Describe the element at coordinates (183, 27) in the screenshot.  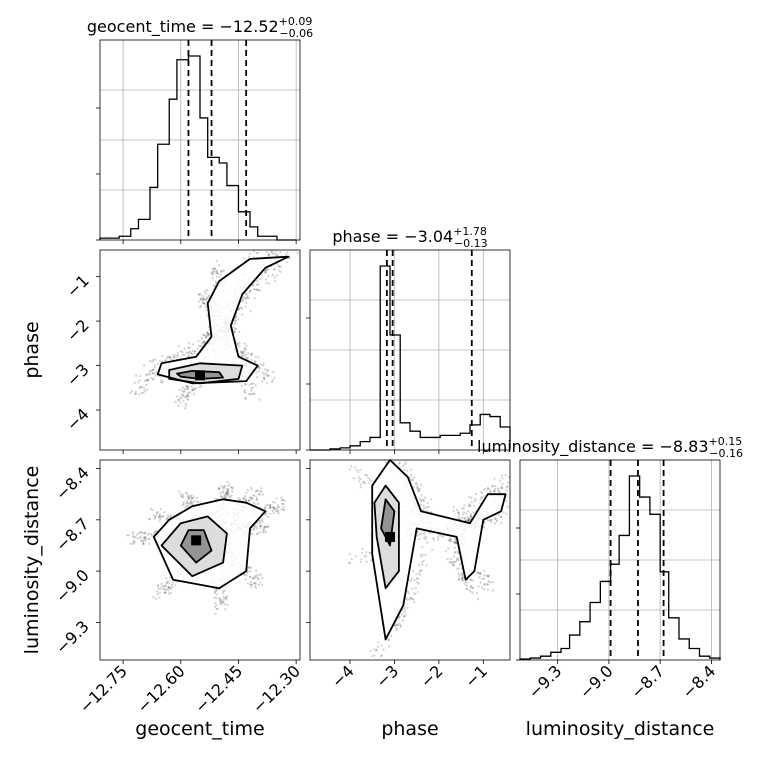
I see `title-value: geocent_time = −12.52` at that location.